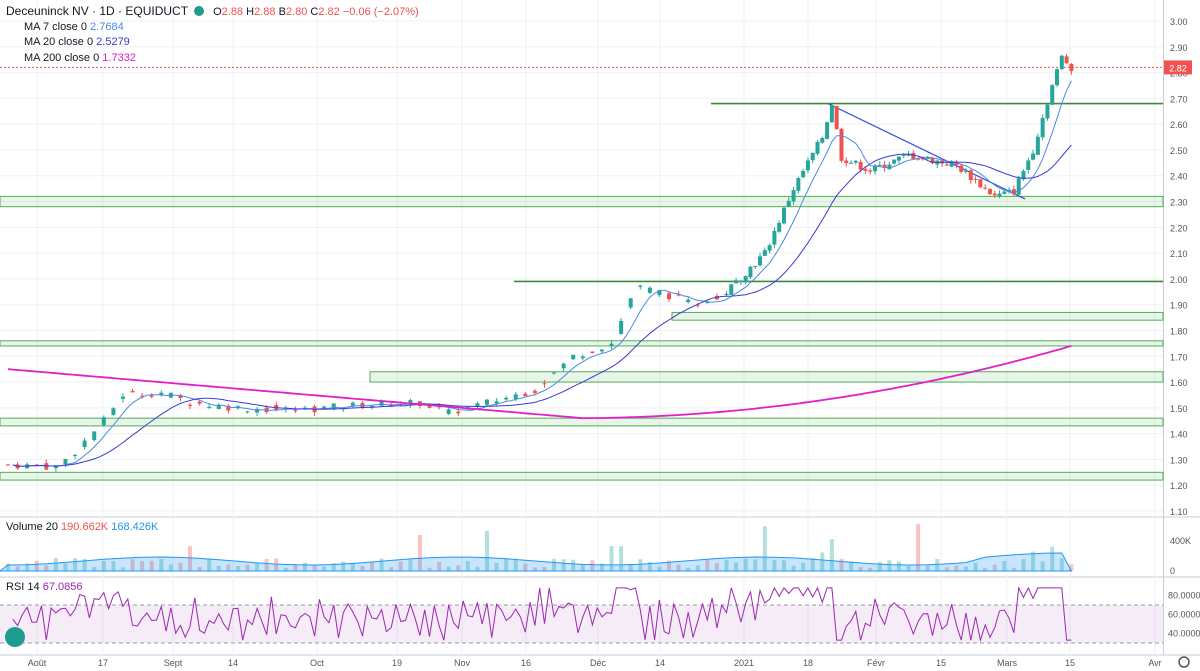 The image size is (1200, 671). What do you see at coordinates (77, 42) in the screenshot?
I see `ma20-legend: MA 20 close 0 2.5279` at bounding box center [77, 42].